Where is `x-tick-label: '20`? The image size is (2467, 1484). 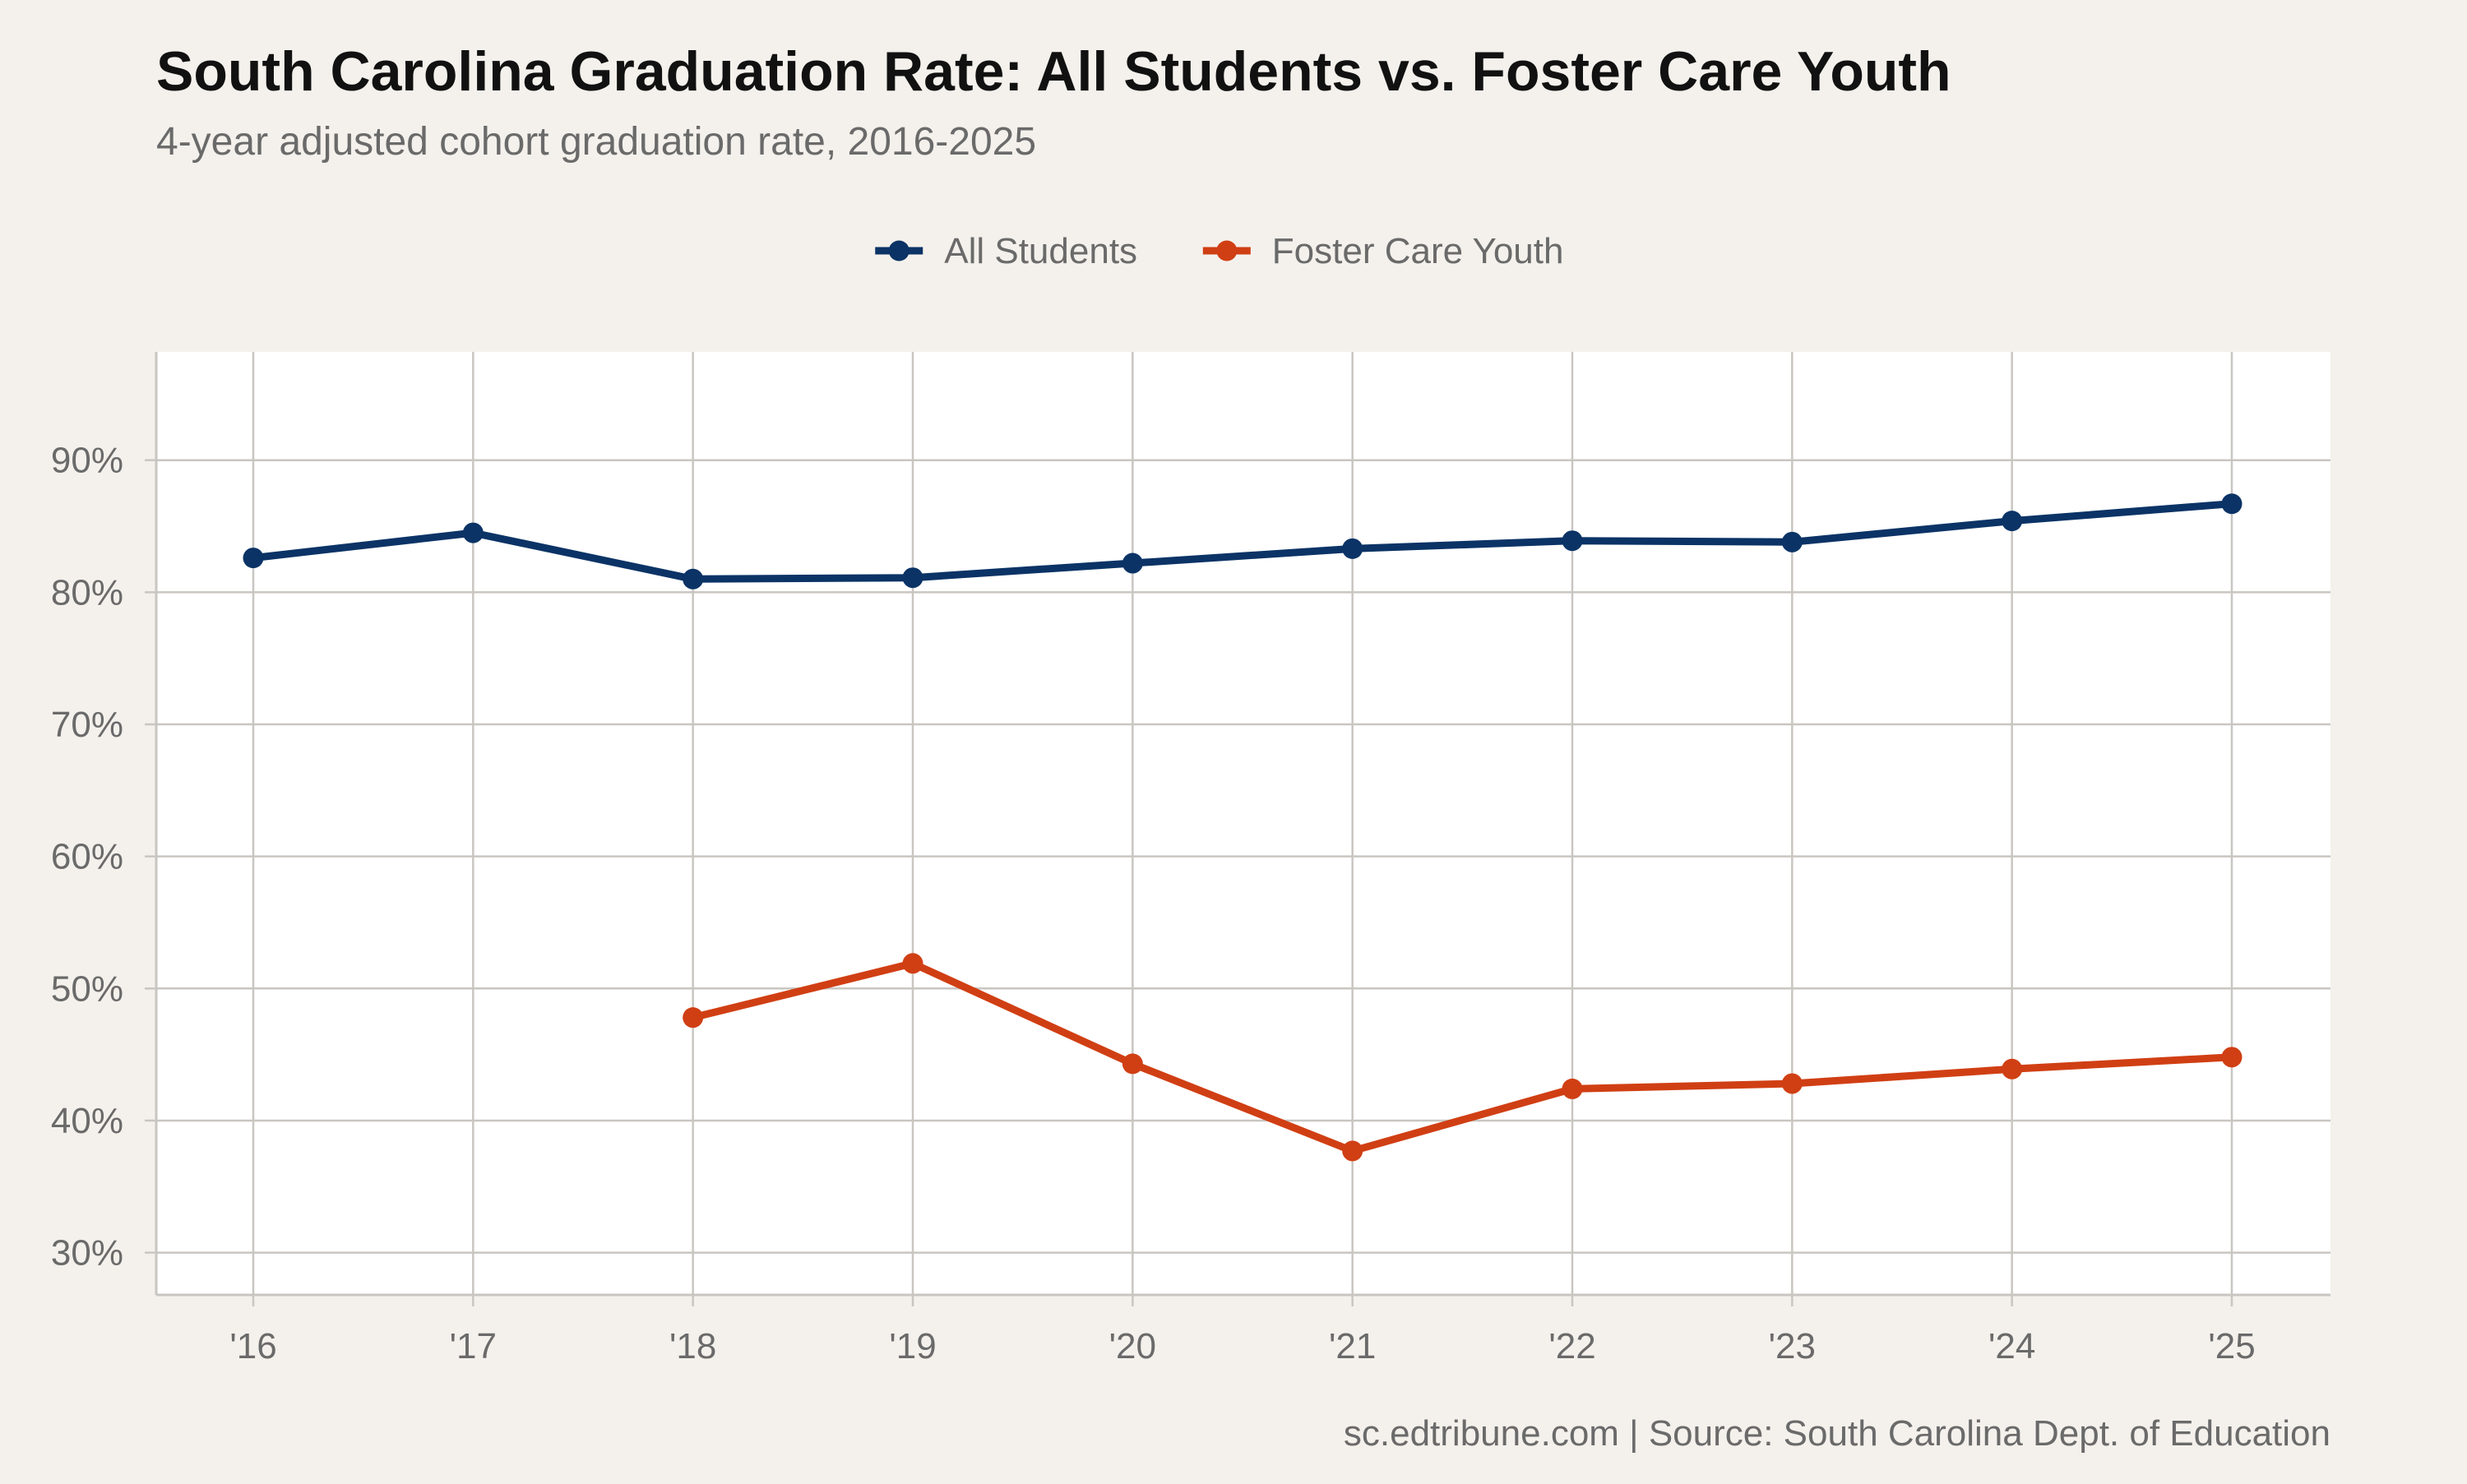
x-tick-label: '20 is located at coordinates (1132, 1346).